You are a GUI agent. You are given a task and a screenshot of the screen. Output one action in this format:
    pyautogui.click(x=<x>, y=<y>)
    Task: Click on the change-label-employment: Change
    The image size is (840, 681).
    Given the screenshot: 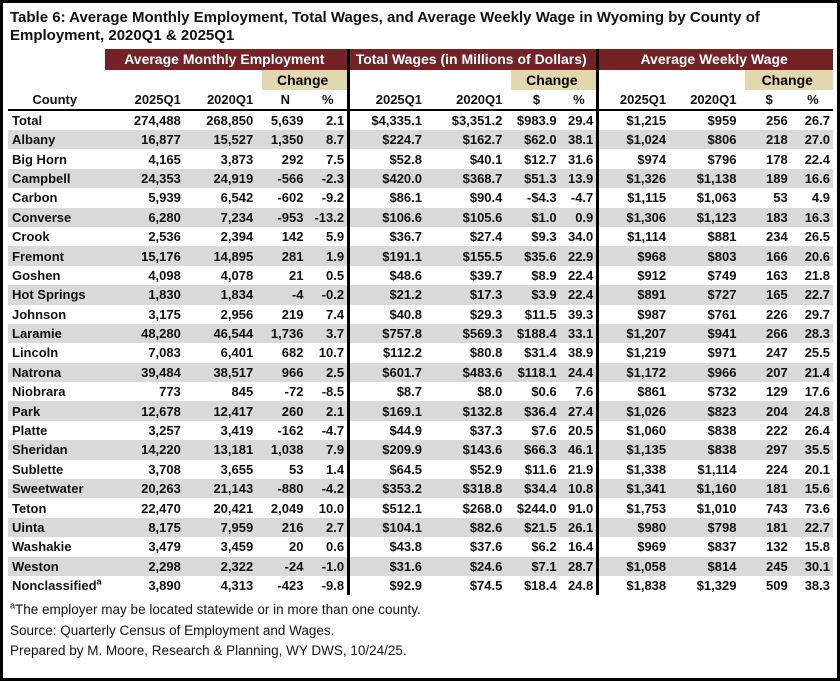 What is the action you would take?
    pyautogui.click(x=305, y=79)
    